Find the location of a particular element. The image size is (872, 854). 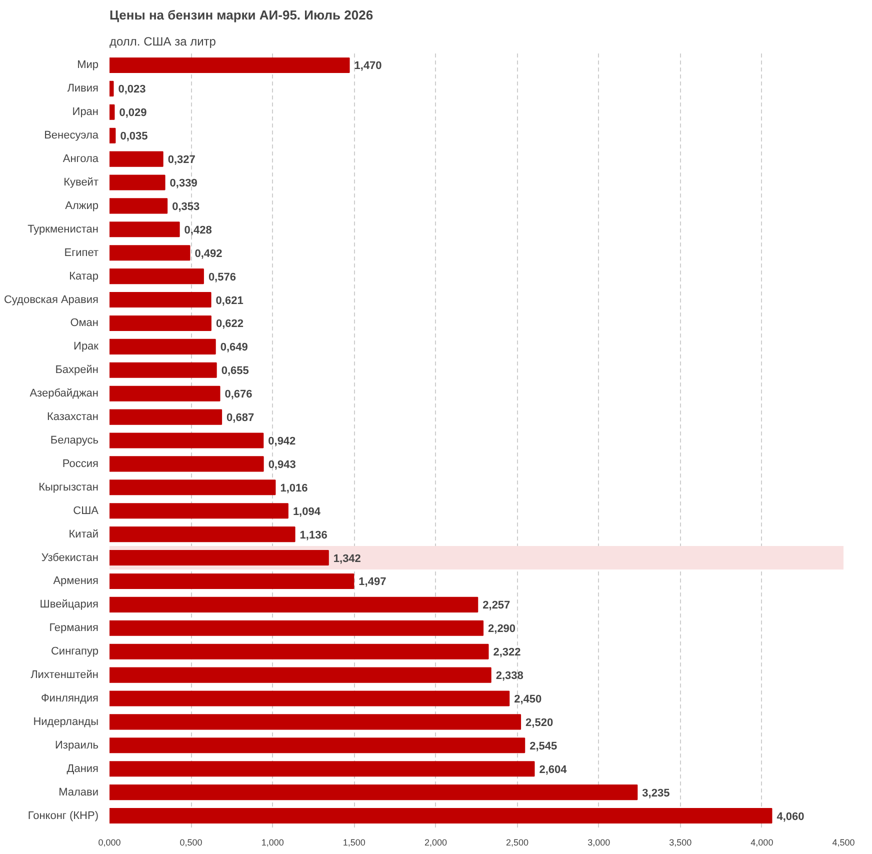

x-tick-label: 4,500 is located at coordinates (843, 843).